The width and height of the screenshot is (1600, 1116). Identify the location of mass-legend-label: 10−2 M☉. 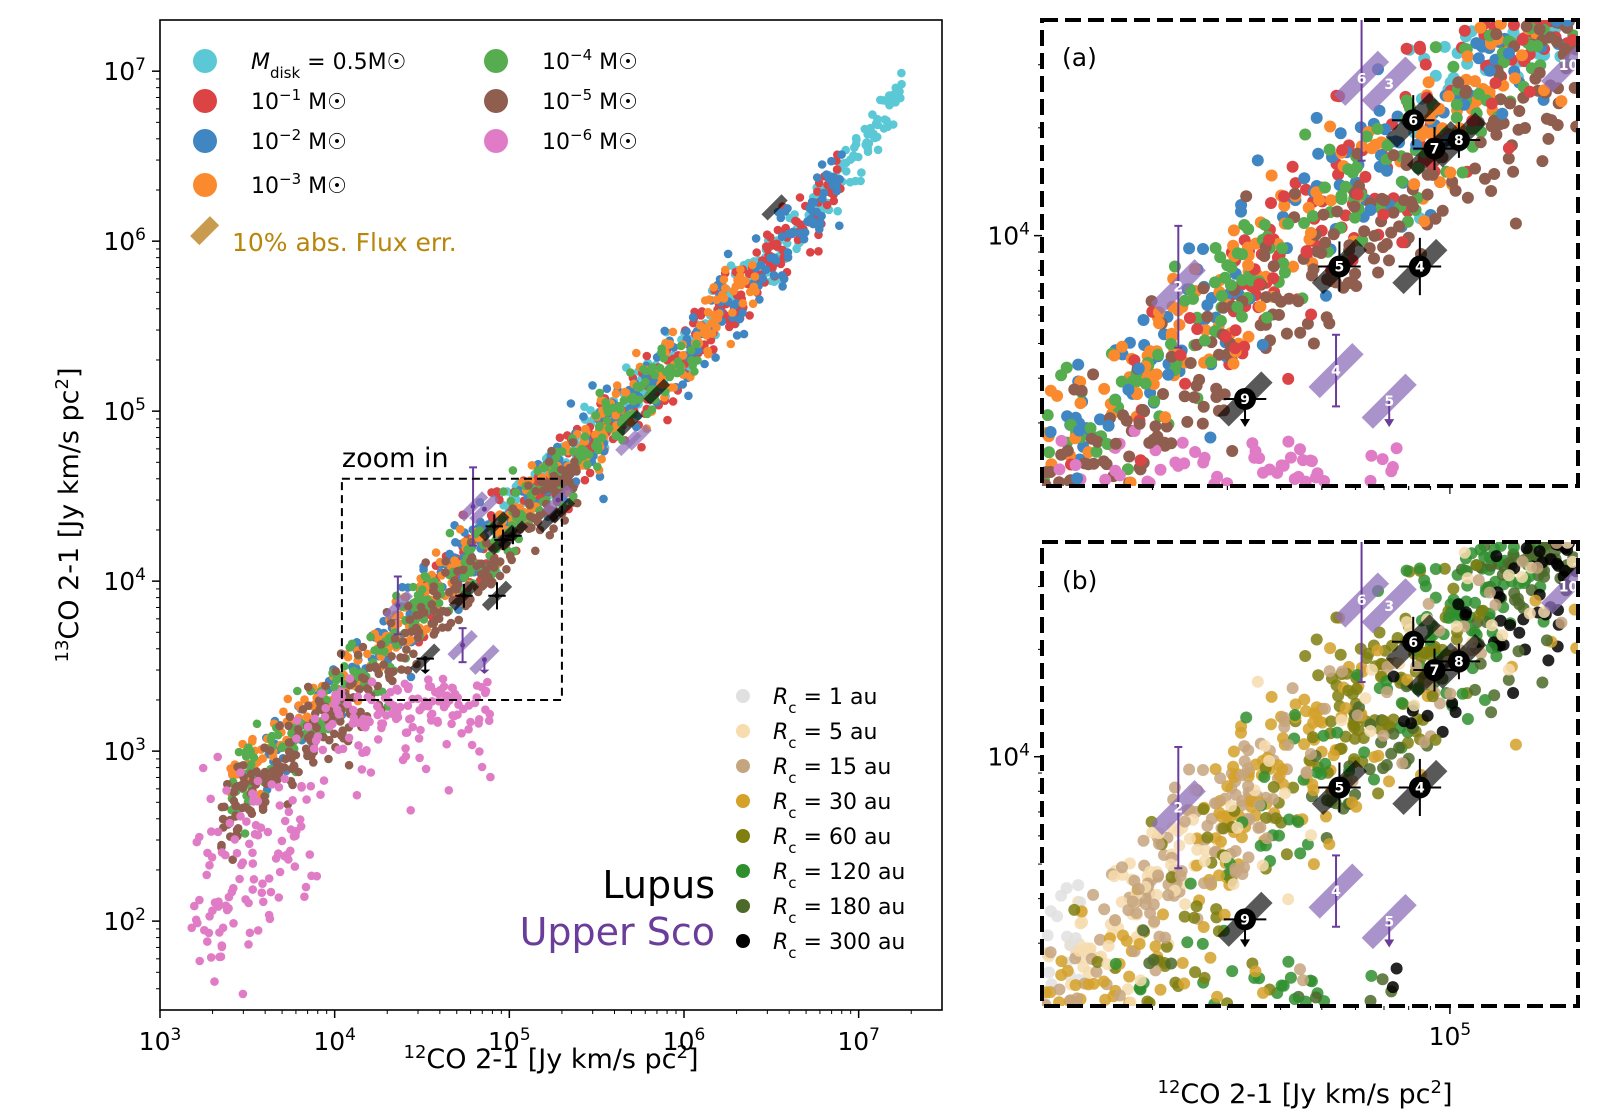
(299, 140).